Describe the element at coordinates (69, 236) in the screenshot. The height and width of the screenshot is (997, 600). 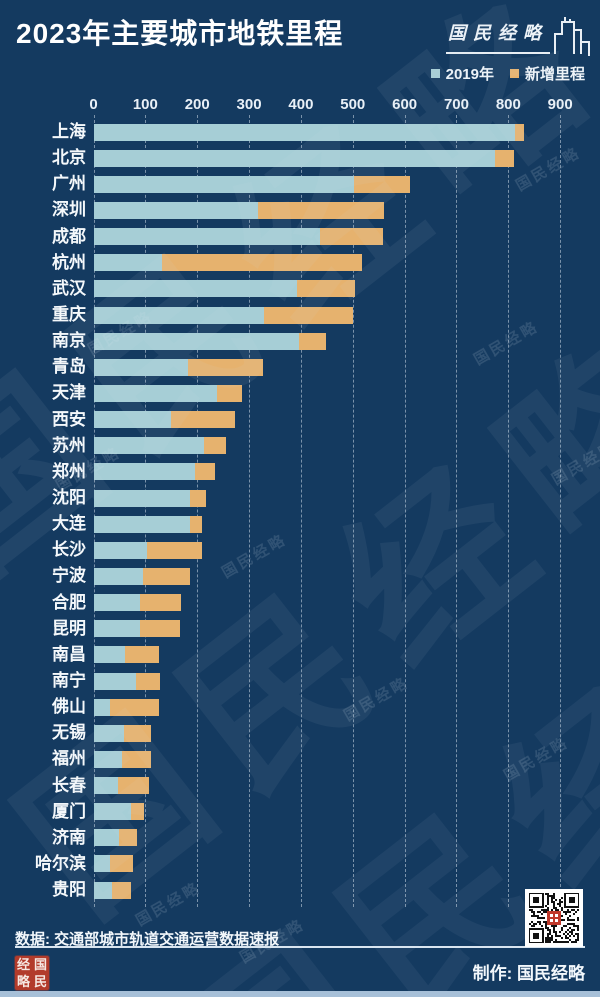
I see `city-label: 成都` at that location.